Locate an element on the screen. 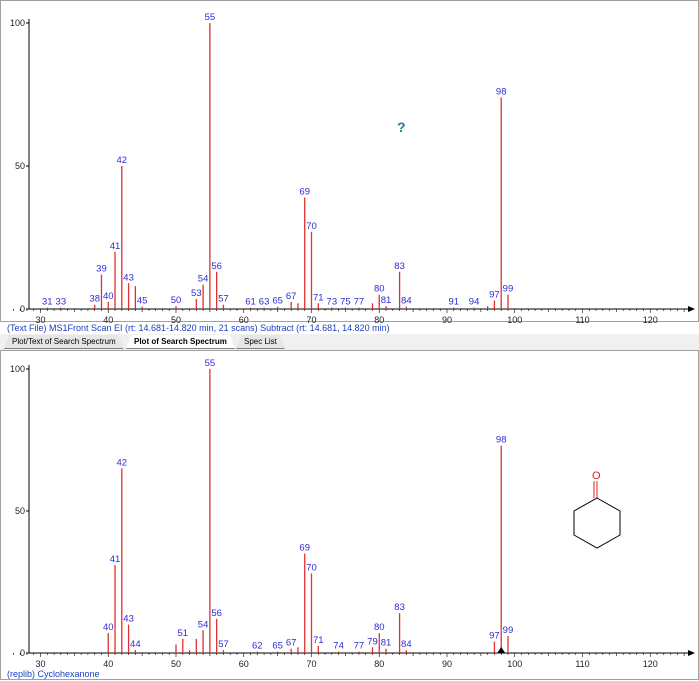 The width and height of the screenshot is (699, 681). ring-bonds is located at coordinates (597, 523).